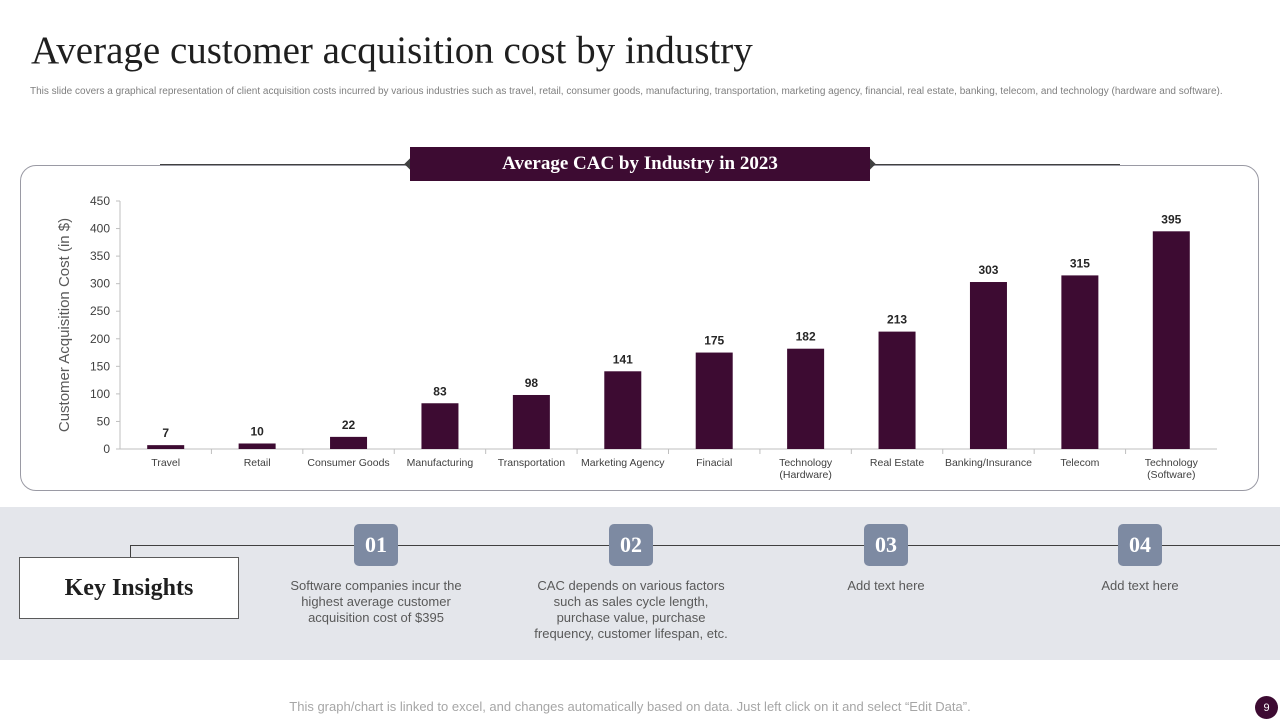 The image size is (1280, 720). What do you see at coordinates (100, 284) in the screenshot?
I see `y-tick-label: 300` at bounding box center [100, 284].